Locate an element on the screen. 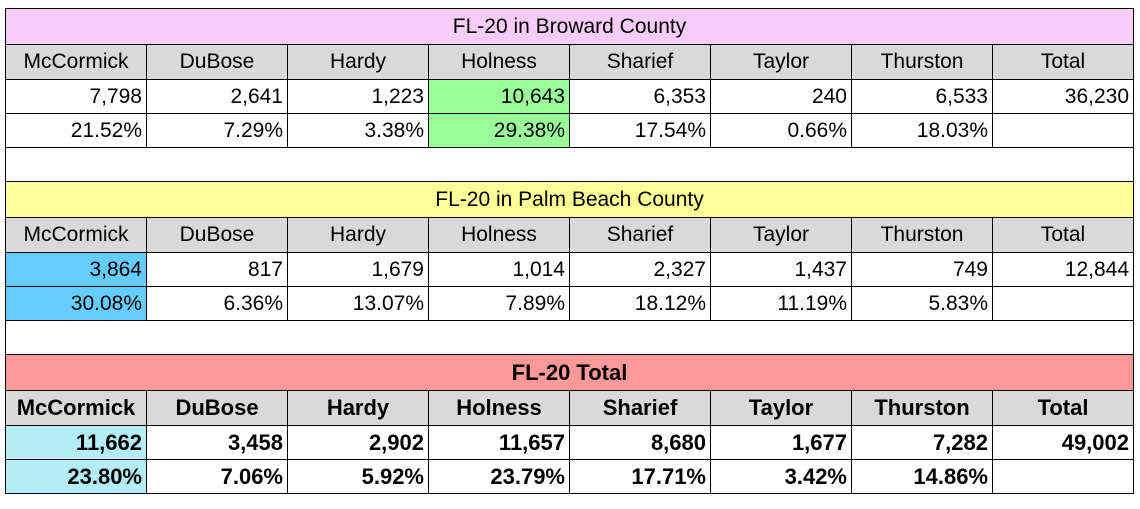 Image resolution: width=1140 pixels, height=509 pixels. vote-cell-winner: 3,864 is located at coordinates (76, 269).